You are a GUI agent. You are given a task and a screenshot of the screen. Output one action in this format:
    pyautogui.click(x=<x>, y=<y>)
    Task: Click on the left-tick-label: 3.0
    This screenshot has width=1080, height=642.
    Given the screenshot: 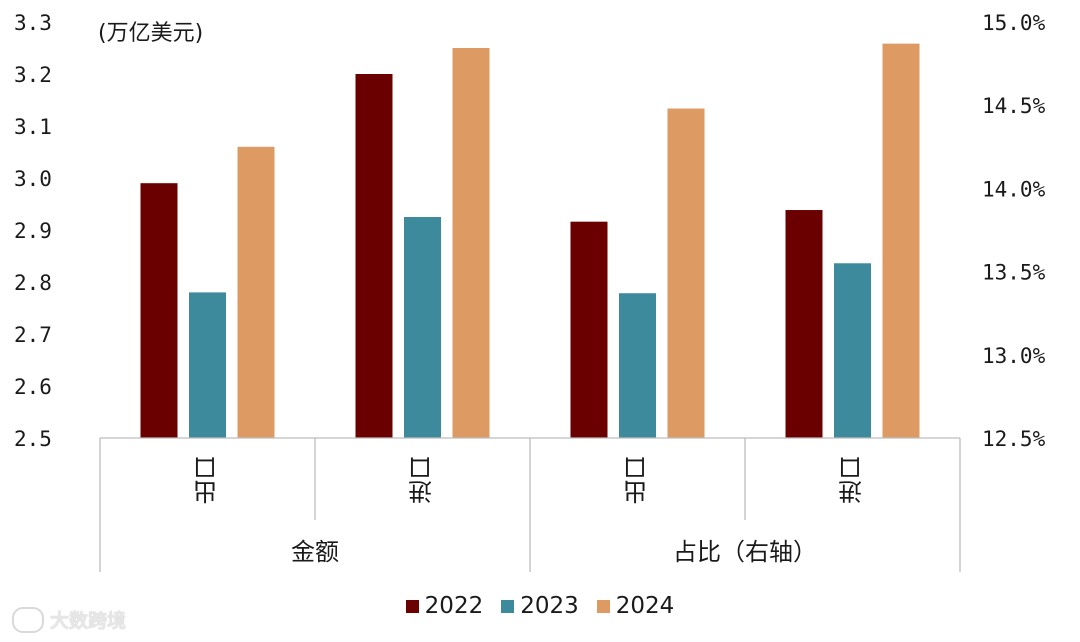 What is the action you would take?
    pyautogui.click(x=33, y=179)
    